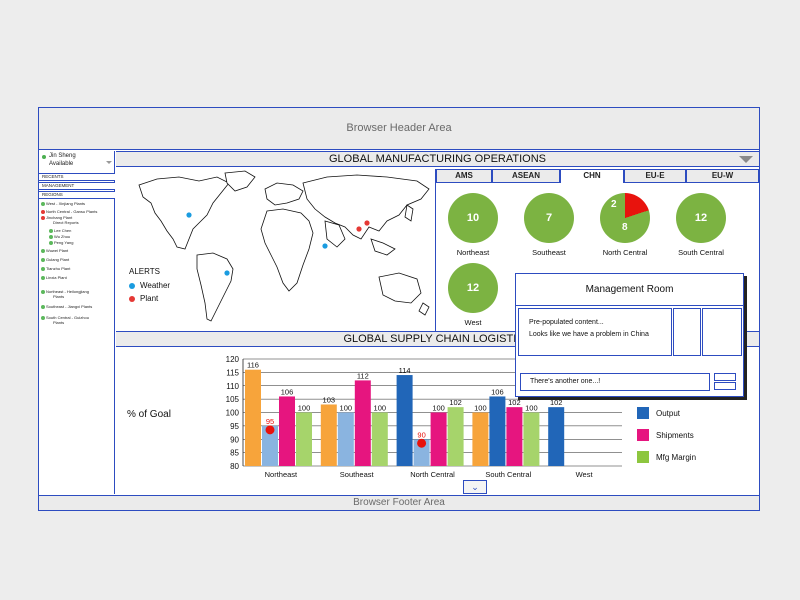 The image size is (800, 600). What do you see at coordinates (77, 186) in the screenshot?
I see `section-management: MANAGEMENT` at bounding box center [77, 186].